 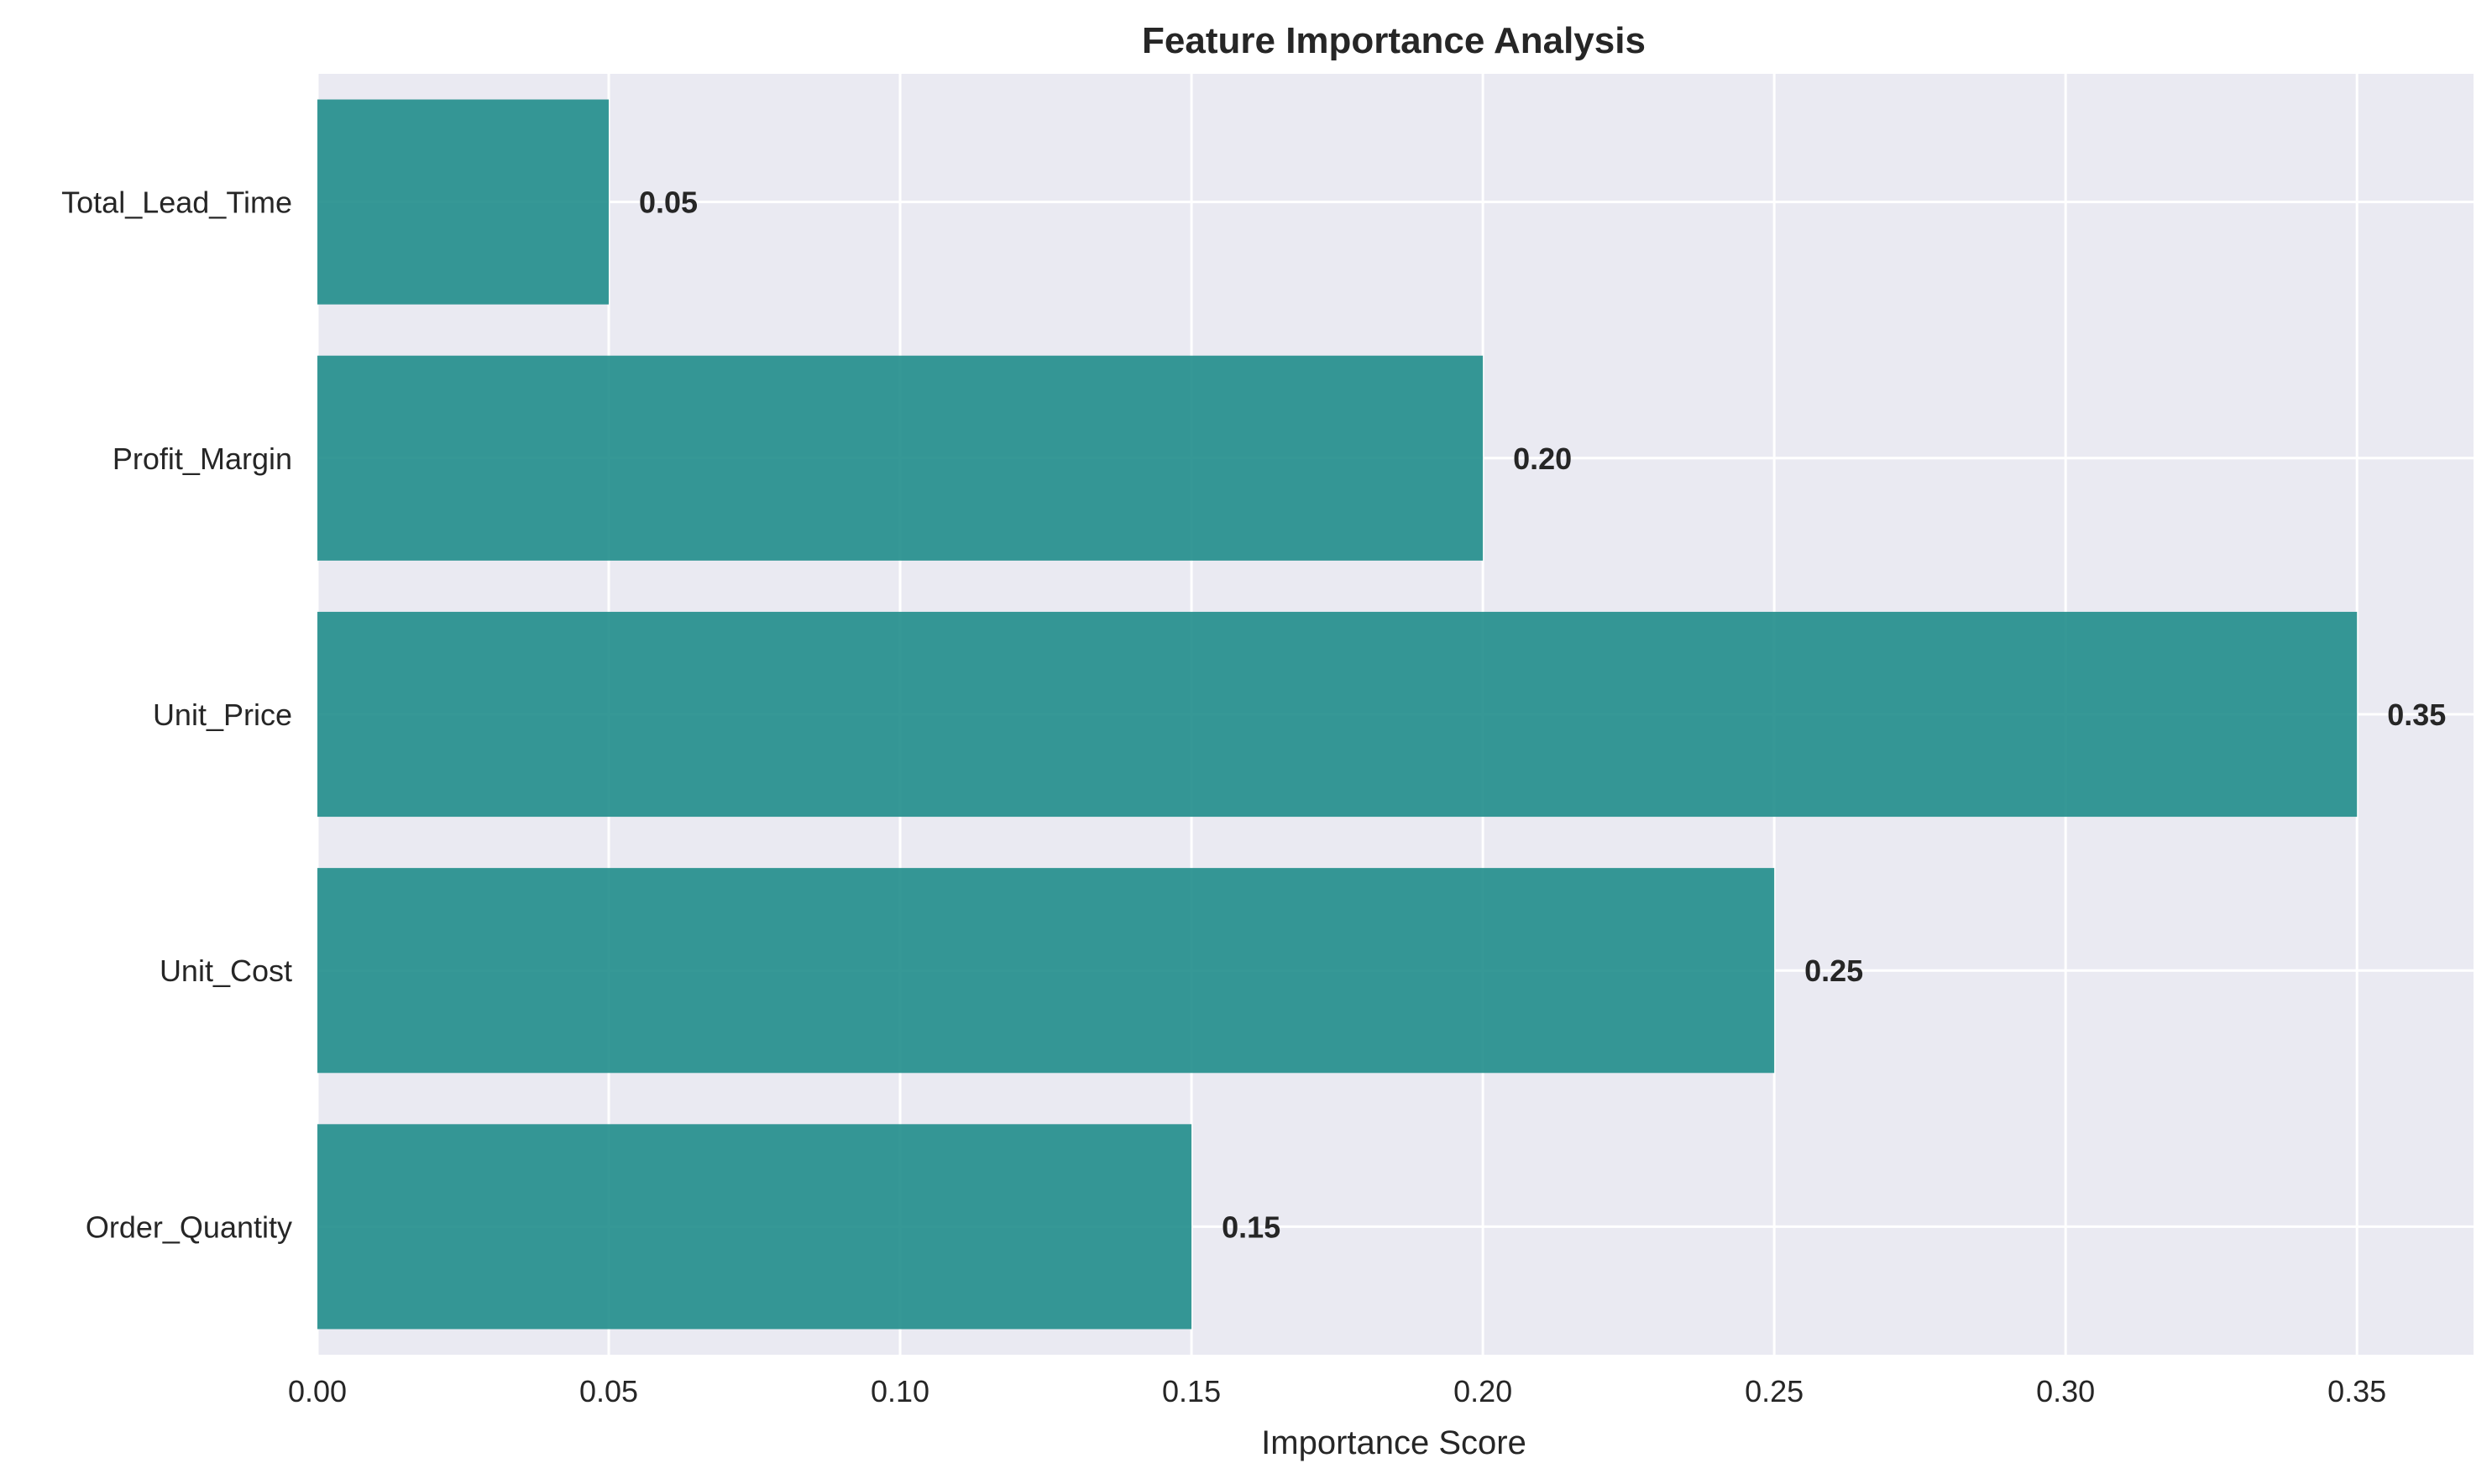 I want to click on x-tick-label: 0.35, so click(x=2356, y=1391).